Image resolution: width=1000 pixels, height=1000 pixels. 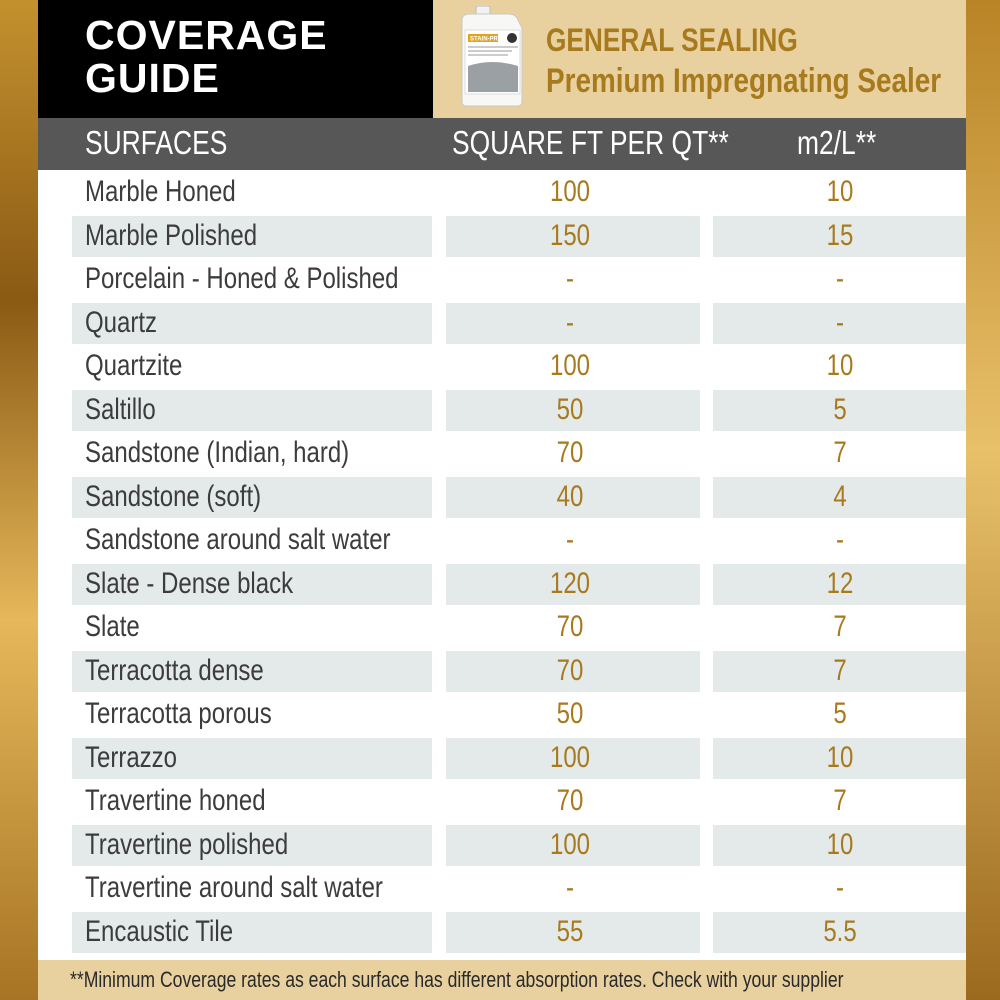 I want to click on table-row: Travertine polished 100 10, so click(x=500, y=846).